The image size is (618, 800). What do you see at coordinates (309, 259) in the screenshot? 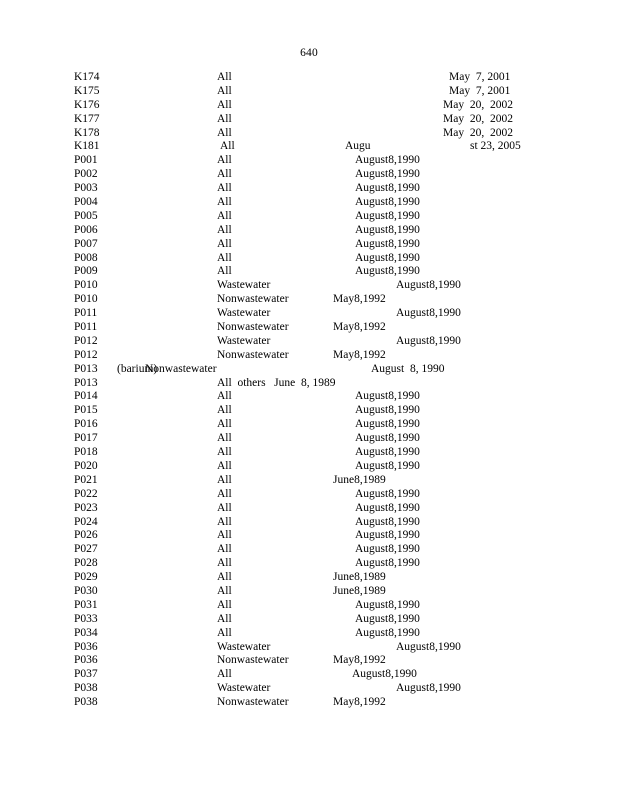
I see `table-row: P008 All August8,1990` at bounding box center [309, 259].